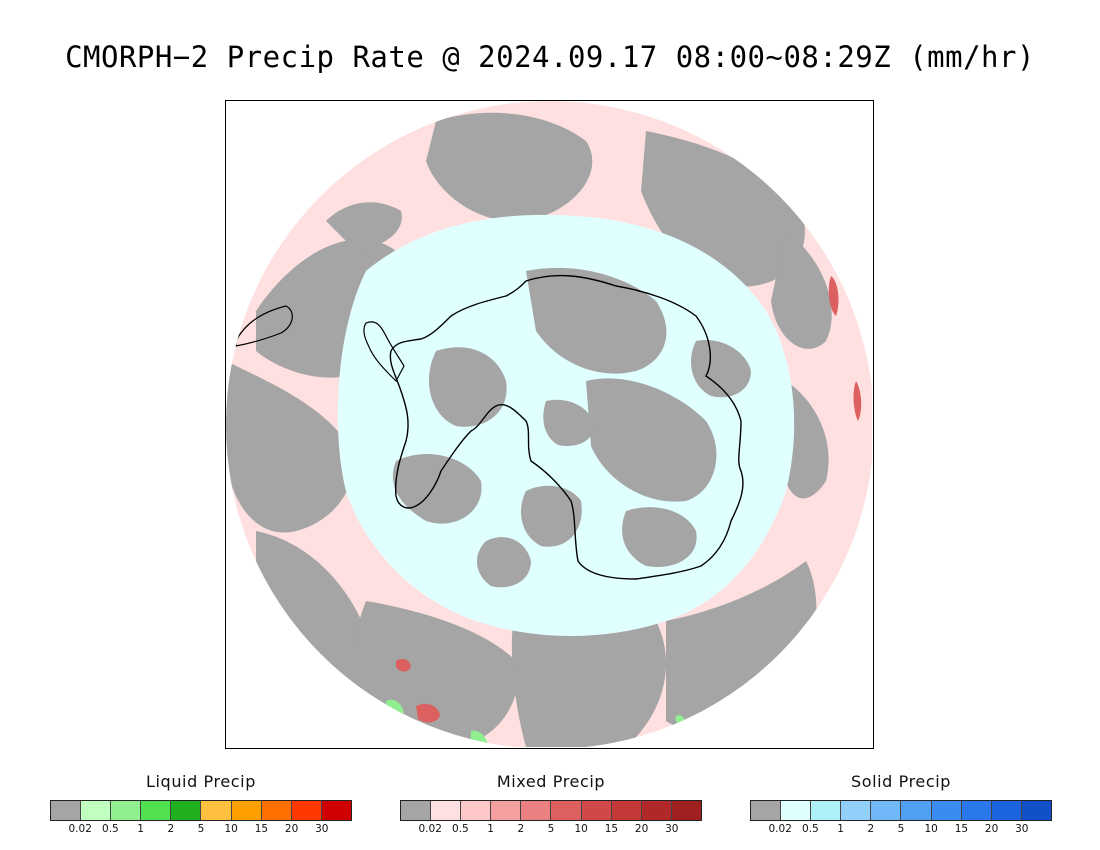  I want to click on legend-solid-tick-label: 30, so click(1022, 829).